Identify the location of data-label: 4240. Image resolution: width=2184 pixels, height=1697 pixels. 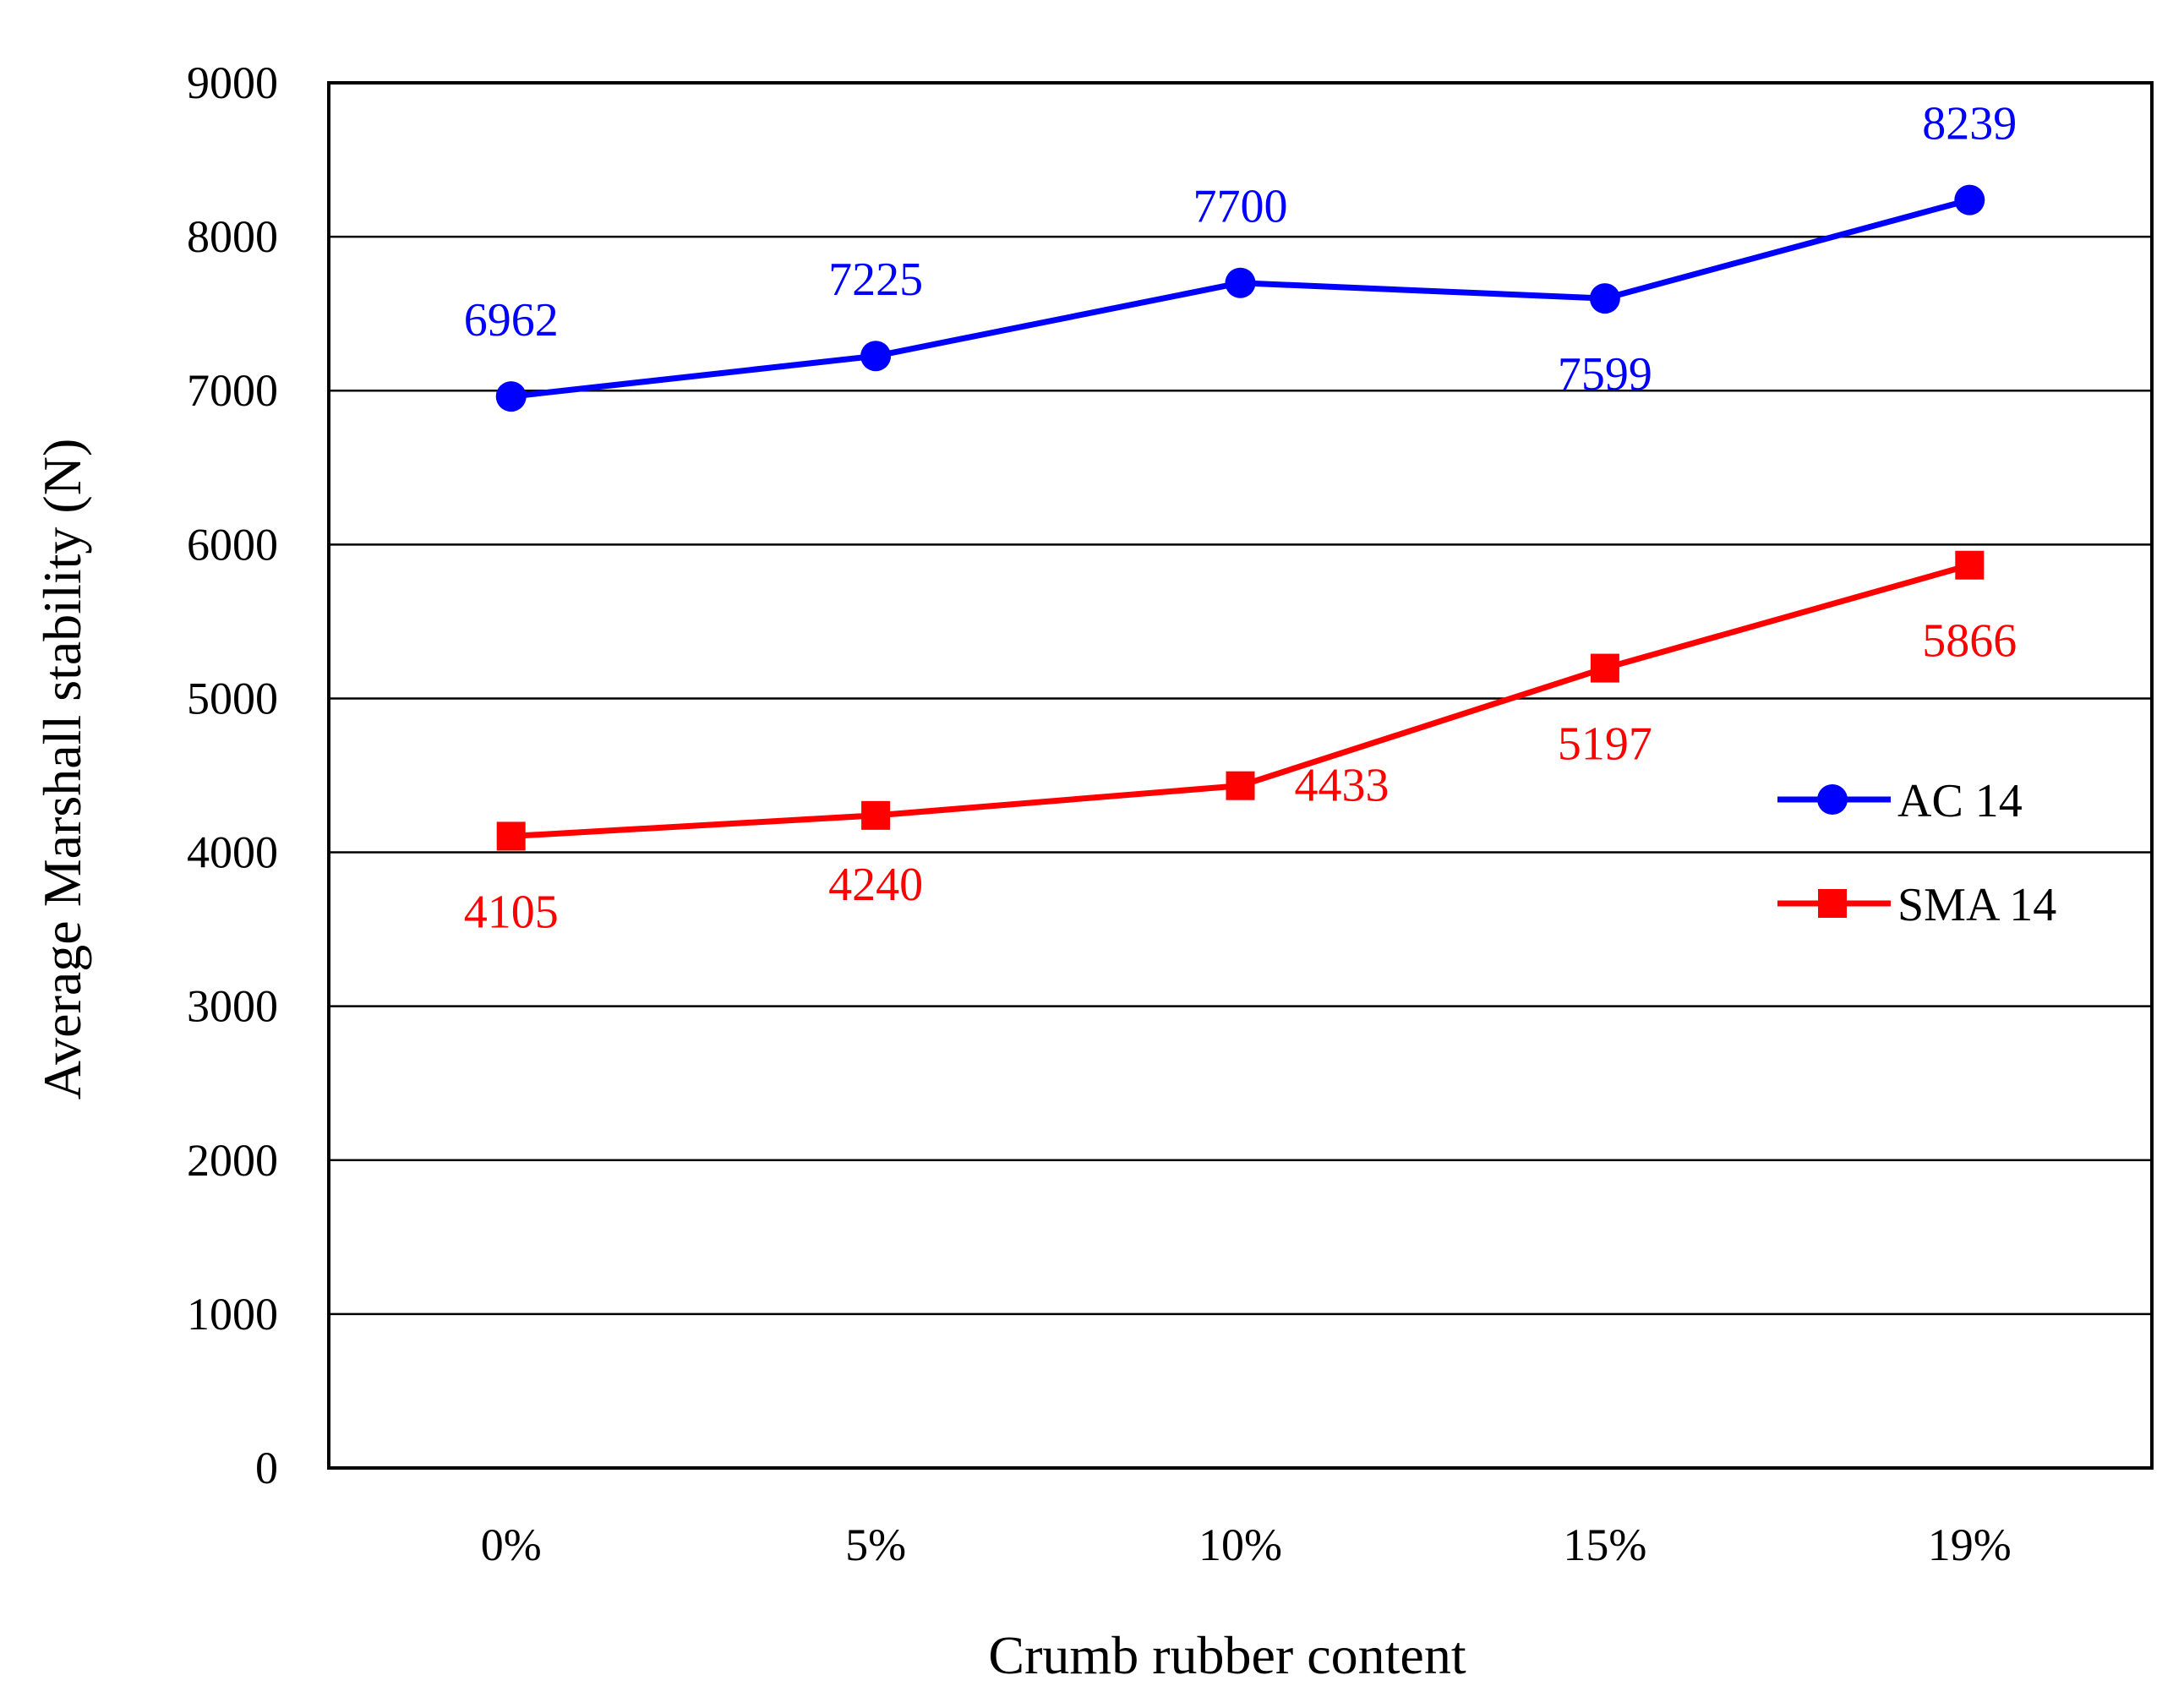
(875, 885).